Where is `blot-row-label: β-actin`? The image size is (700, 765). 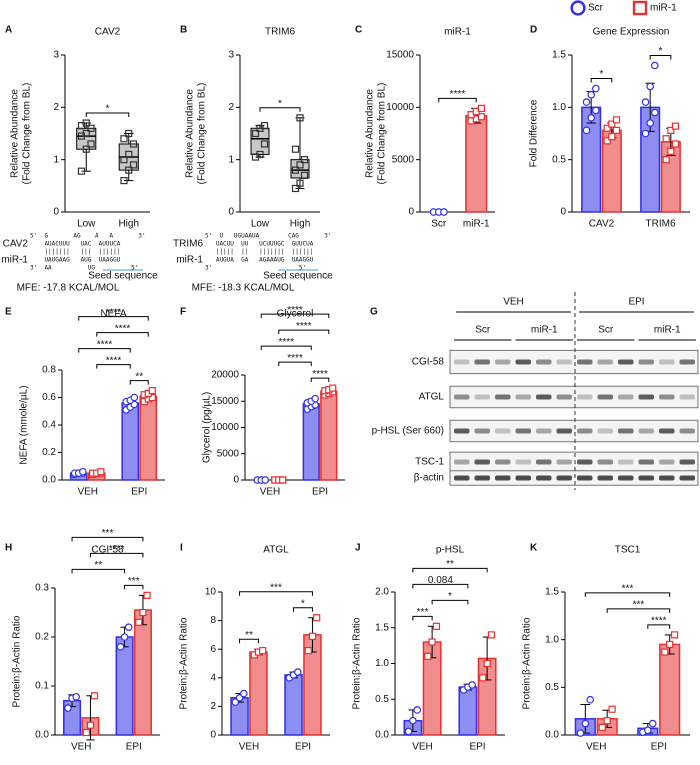 blot-row-label: β-actin is located at coordinates (429, 478).